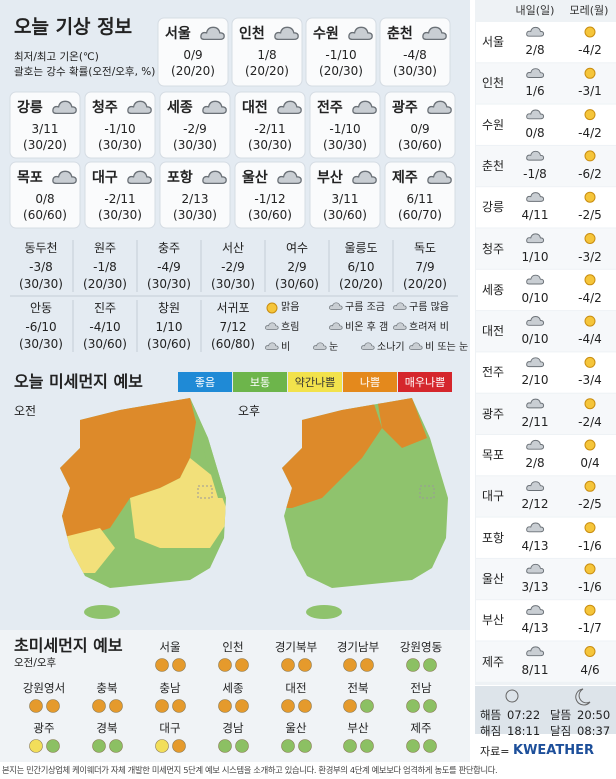  What do you see at coordinates (493, 331) in the screenshot?
I see `forecast-city: 대전` at bounding box center [493, 331].